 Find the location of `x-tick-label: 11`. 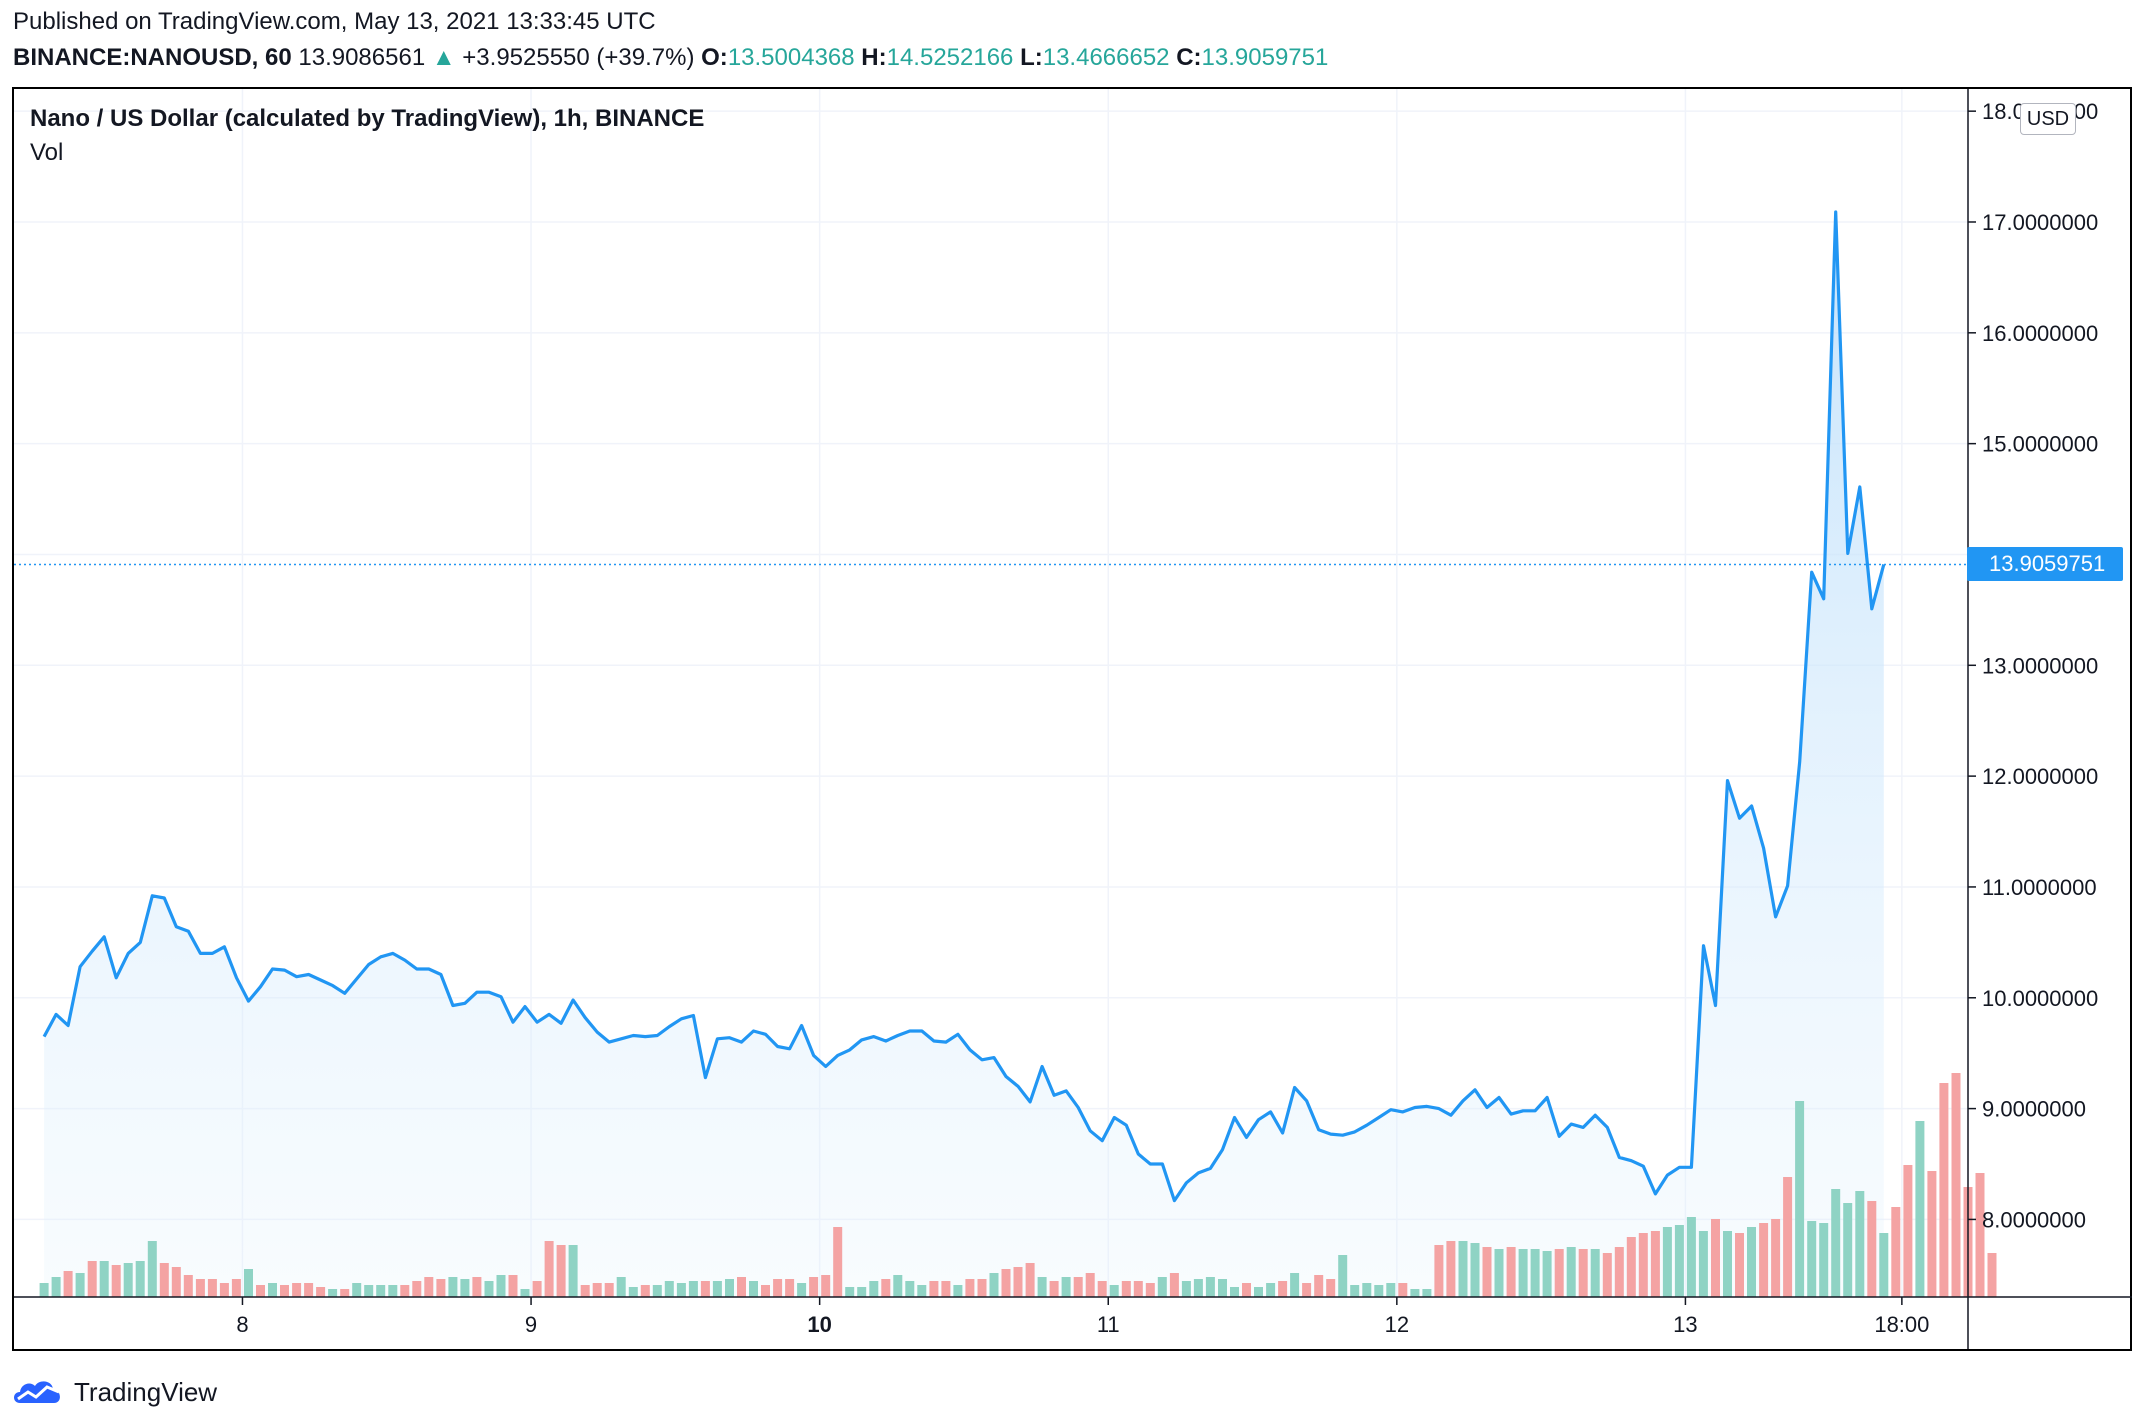

x-tick-label: 11 is located at coordinates (1108, 1324).